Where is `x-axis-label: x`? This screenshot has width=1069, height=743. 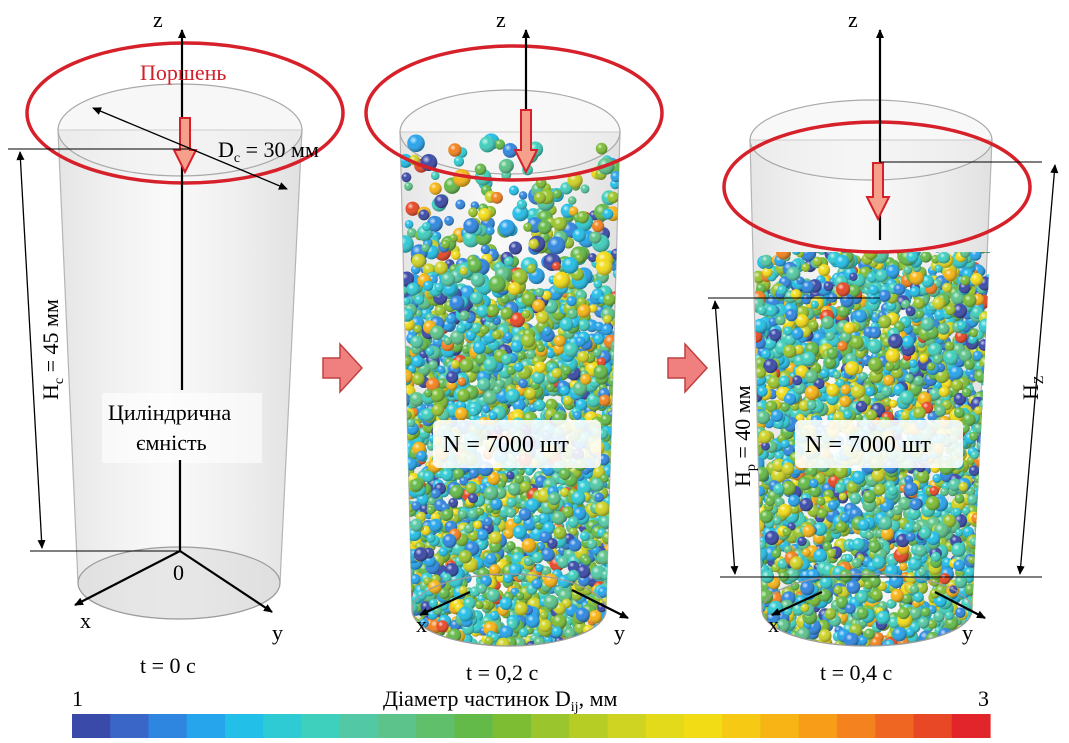
x-axis-label: x is located at coordinates (85, 620).